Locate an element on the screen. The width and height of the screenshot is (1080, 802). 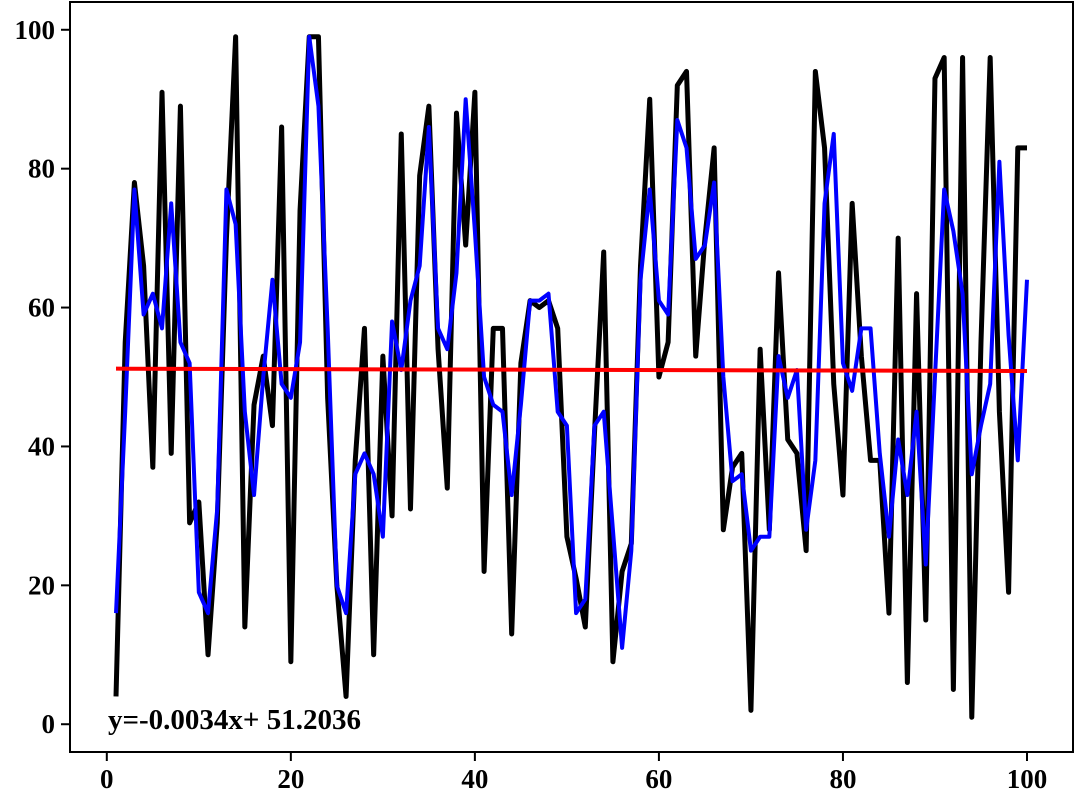
x-tick-label: 80 is located at coordinates (842, 779).